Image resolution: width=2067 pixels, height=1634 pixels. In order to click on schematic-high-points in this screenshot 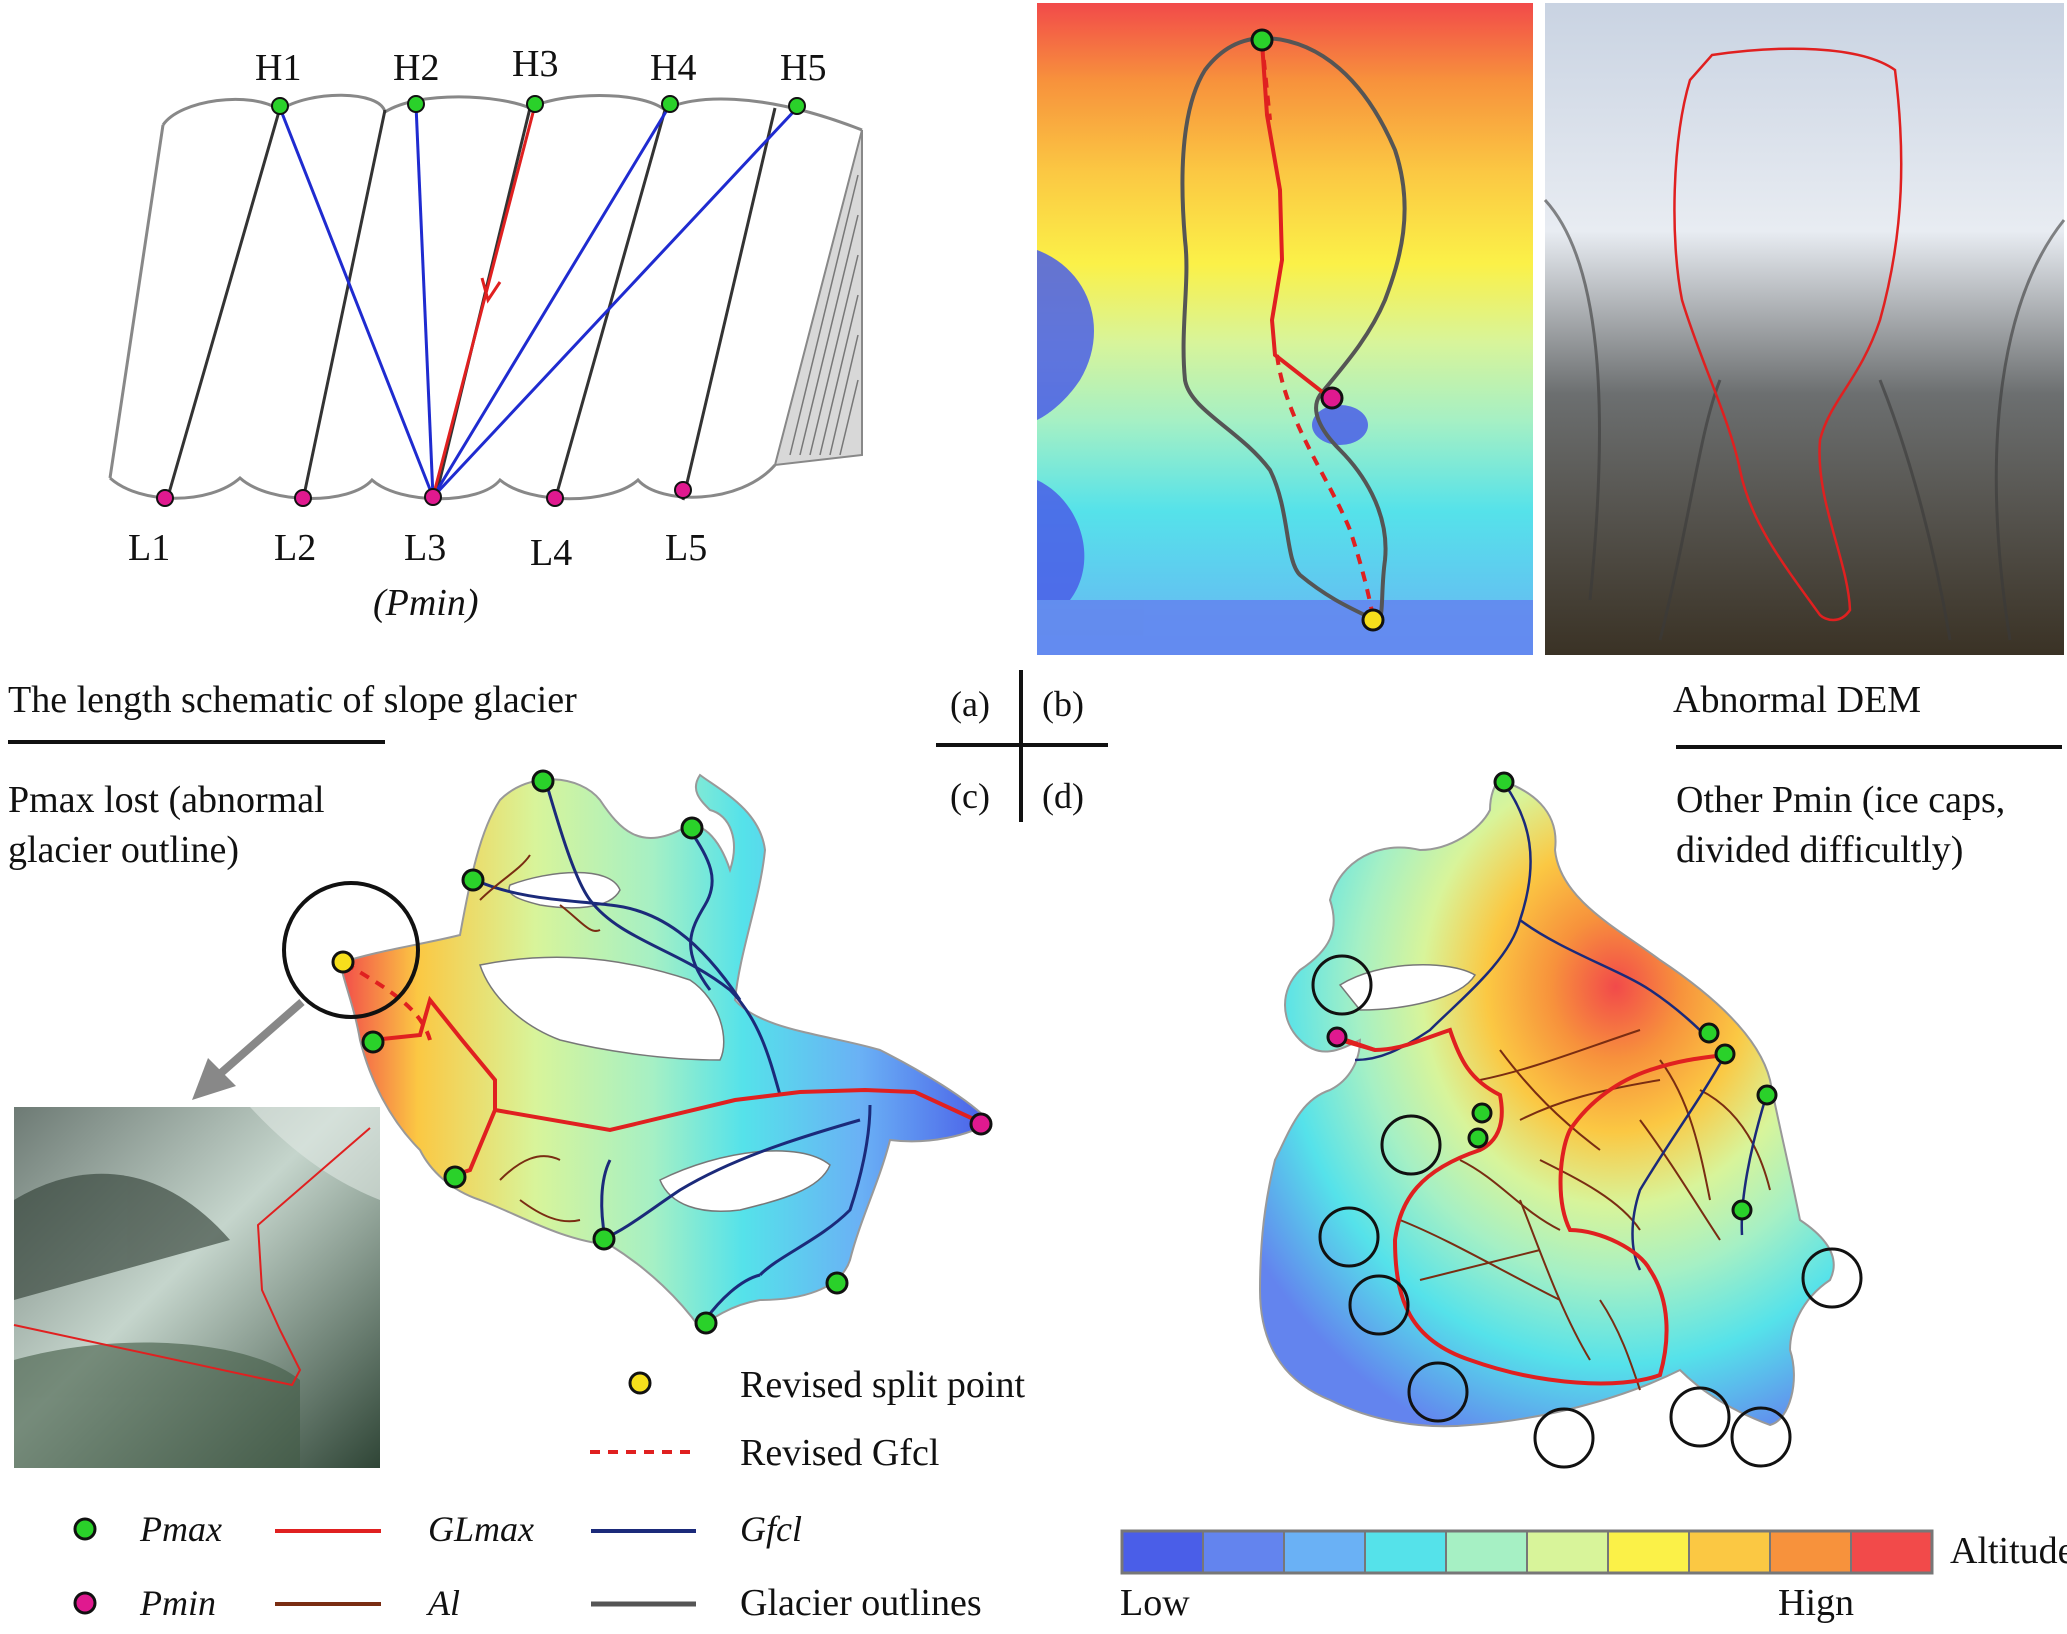, I will do `click(538, 105)`.